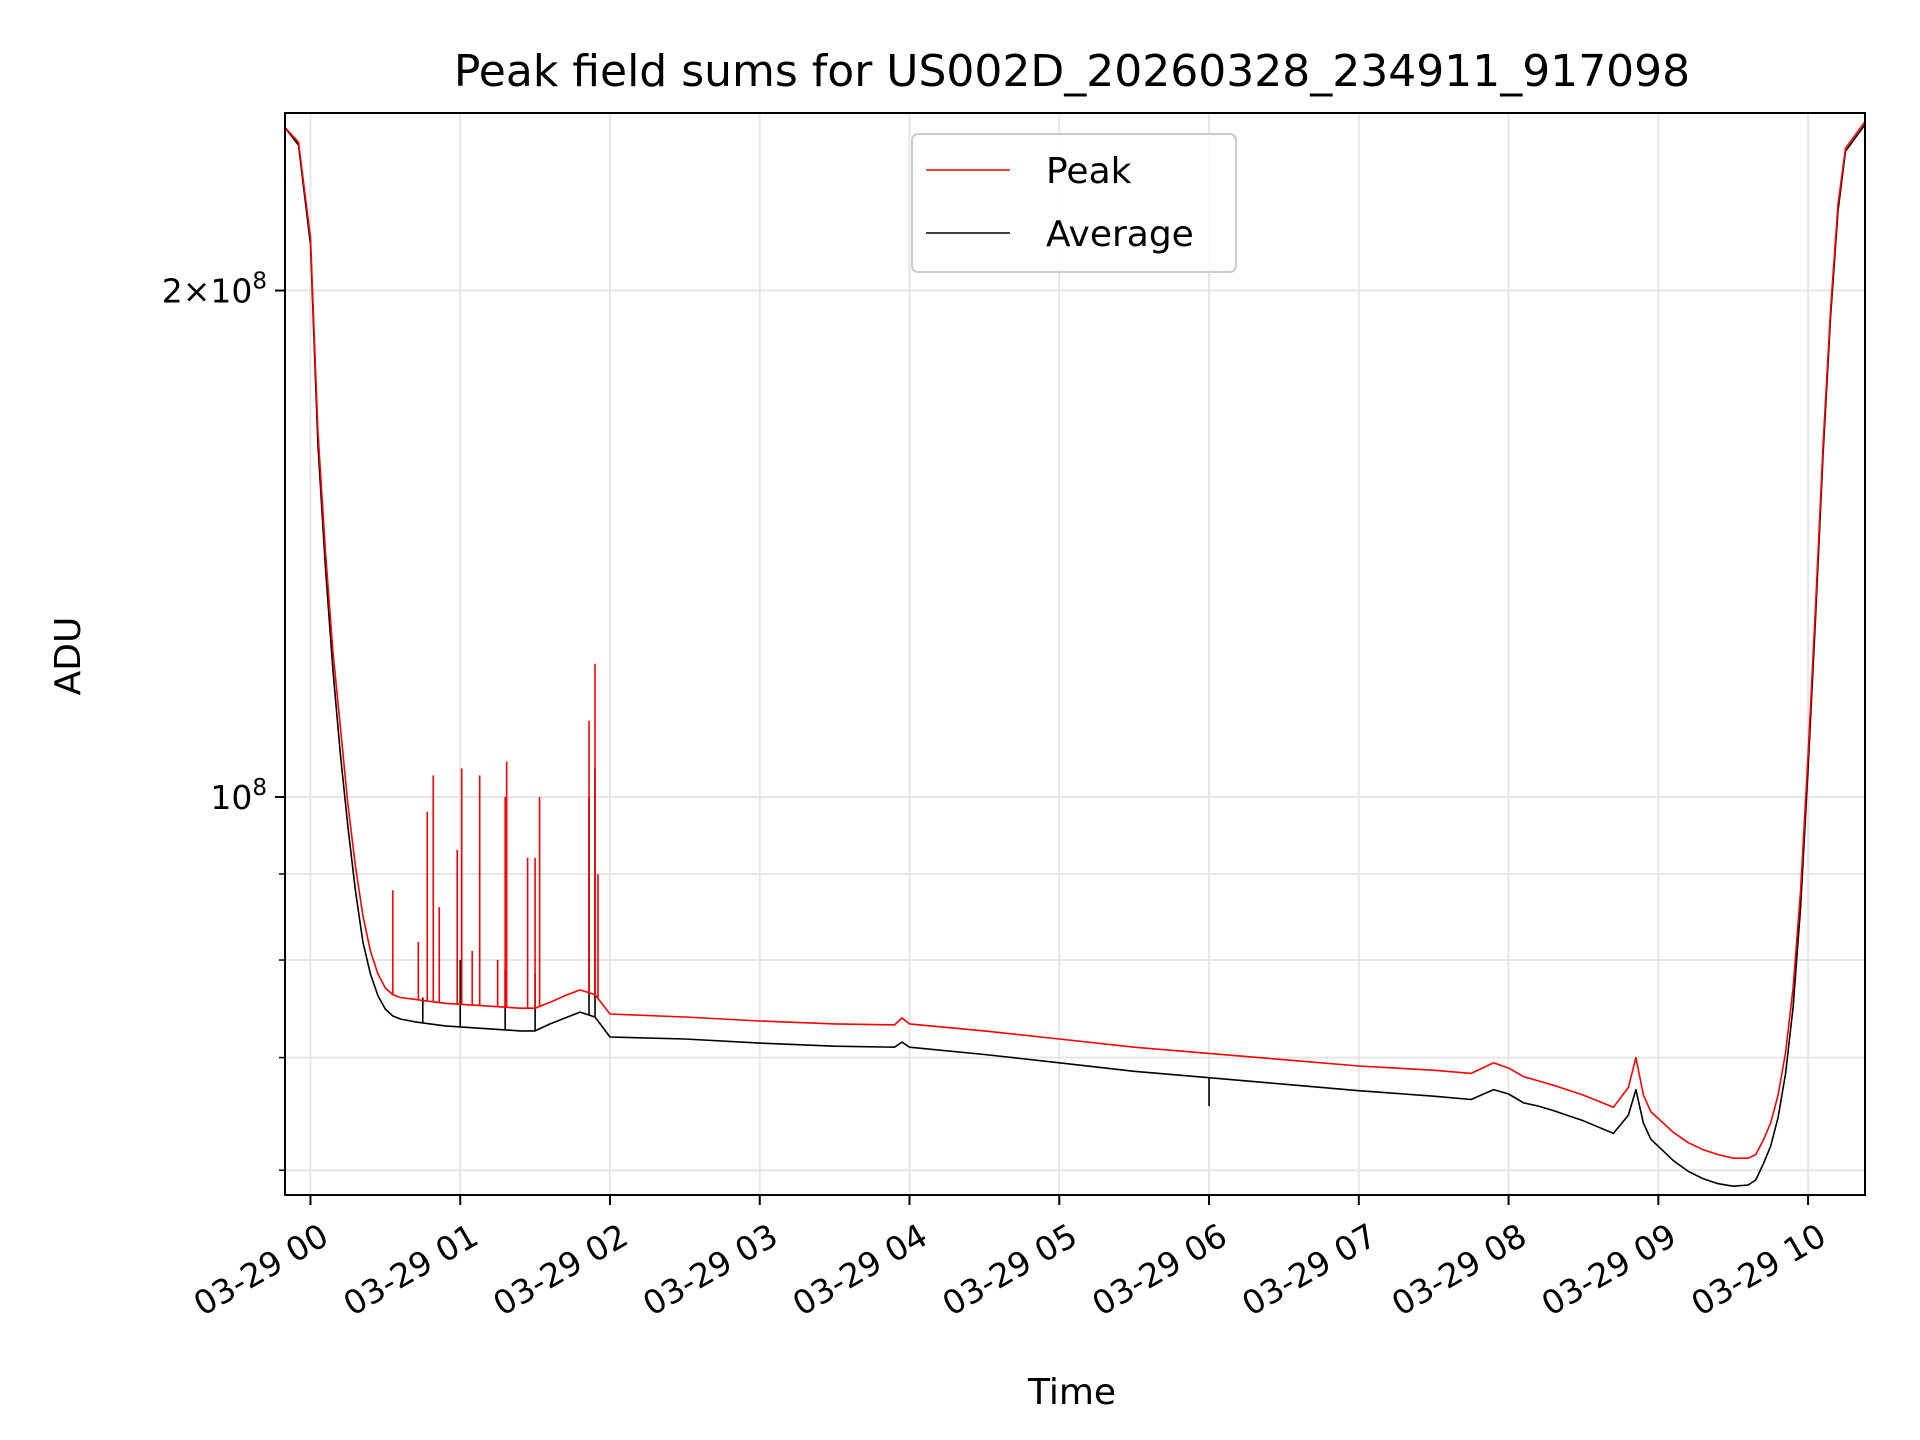 The image size is (1920, 1440). Describe the element at coordinates (1089, 171) in the screenshot. I see `legend-label-peak: Peak` at that location.